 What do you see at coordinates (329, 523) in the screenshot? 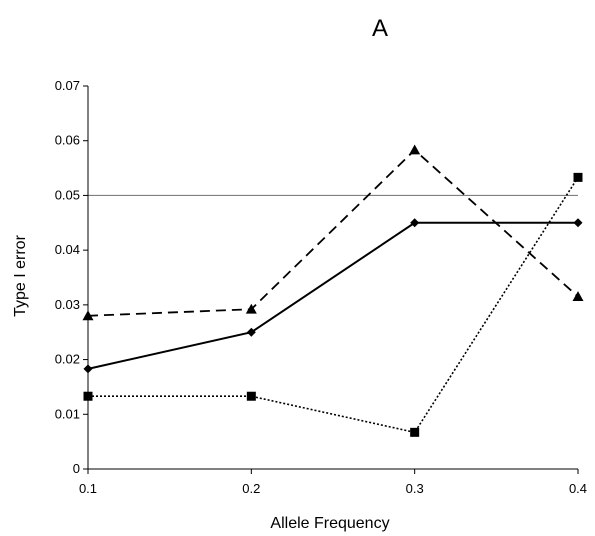
I see `x-axis-title: Allele Frequency` at bounding box center [329, 523].